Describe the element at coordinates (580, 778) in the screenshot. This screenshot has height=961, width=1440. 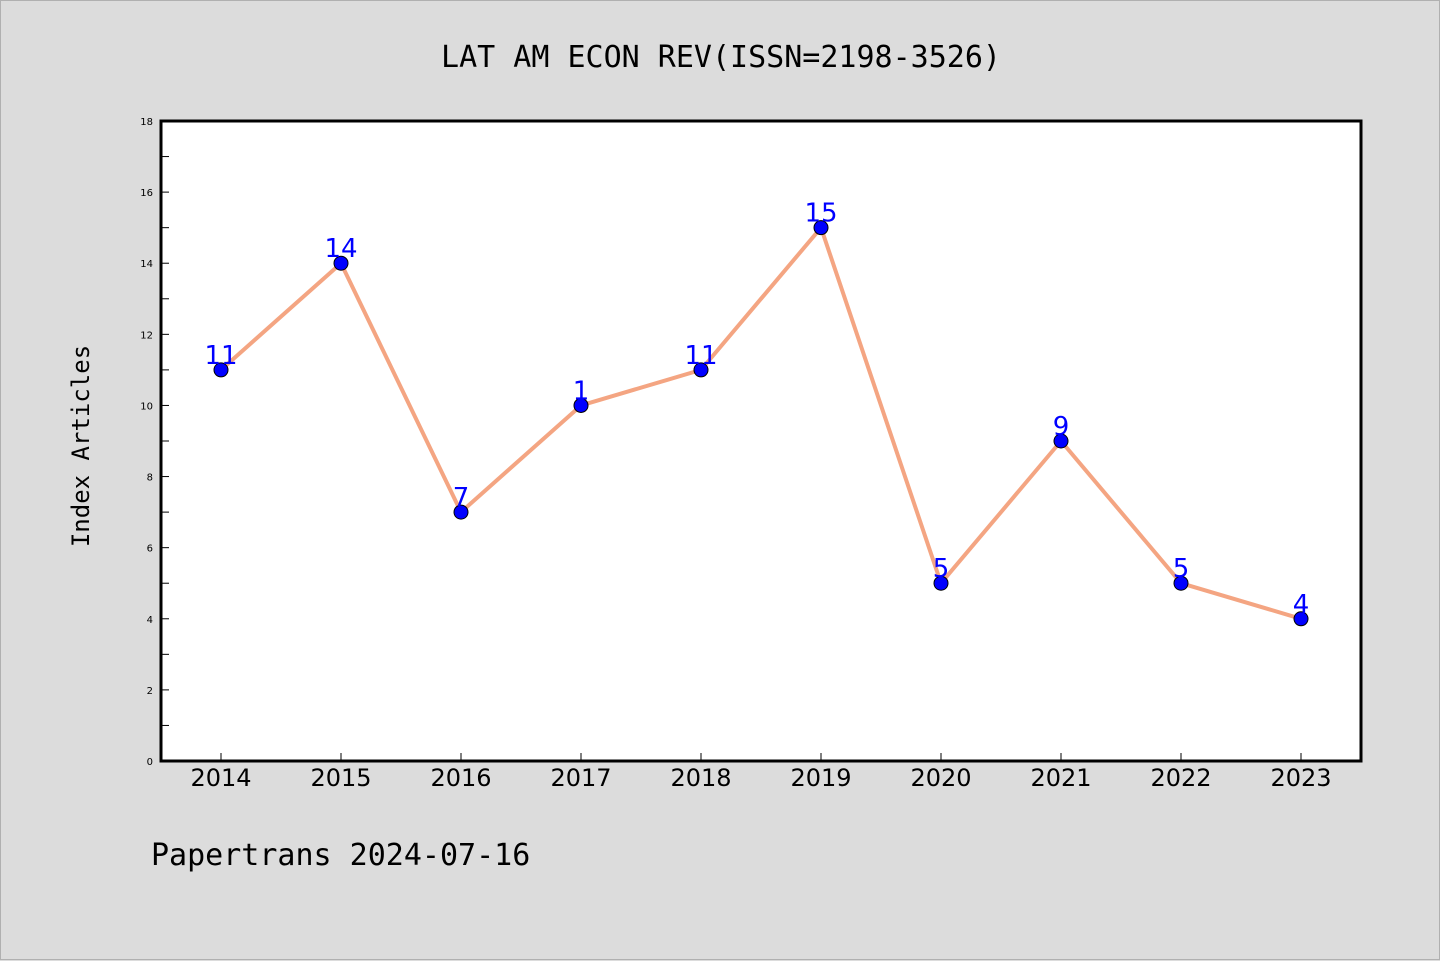
I see `x-tick-label: 2017` at that location.